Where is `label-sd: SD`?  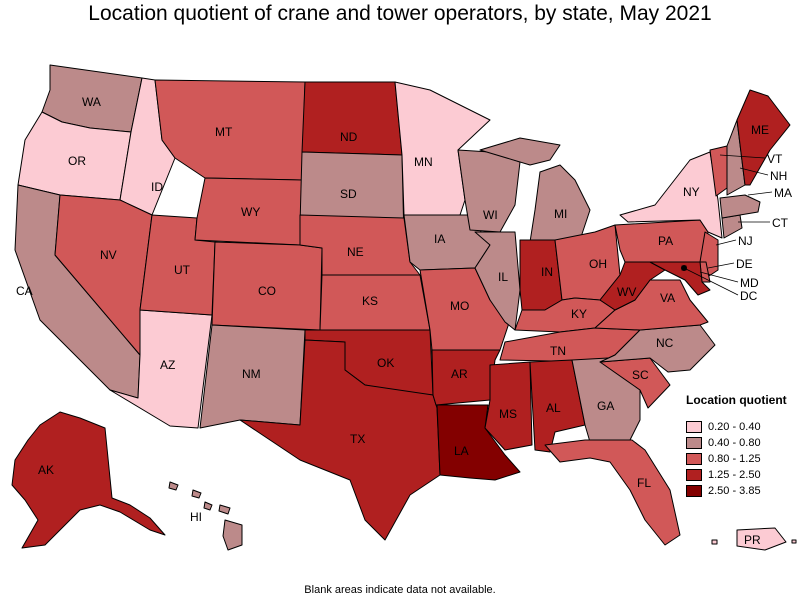 label-sd: SD is located at coordinates (348, 194).